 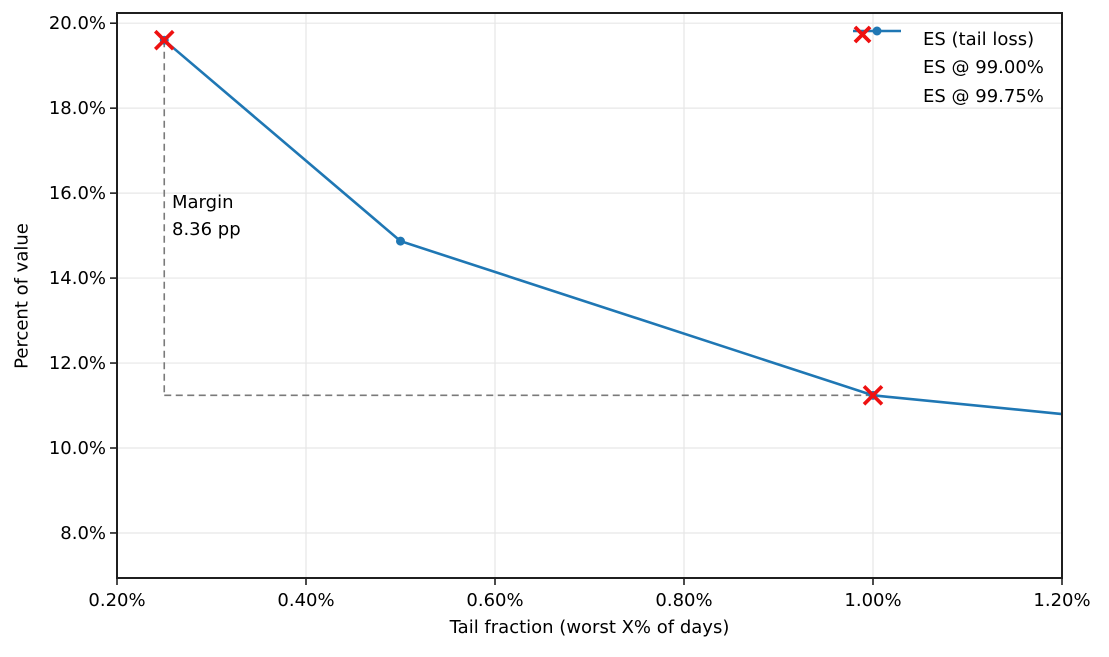 I want to click on legend-entry: ES @ 99.00%, so click(x=948, y=54).